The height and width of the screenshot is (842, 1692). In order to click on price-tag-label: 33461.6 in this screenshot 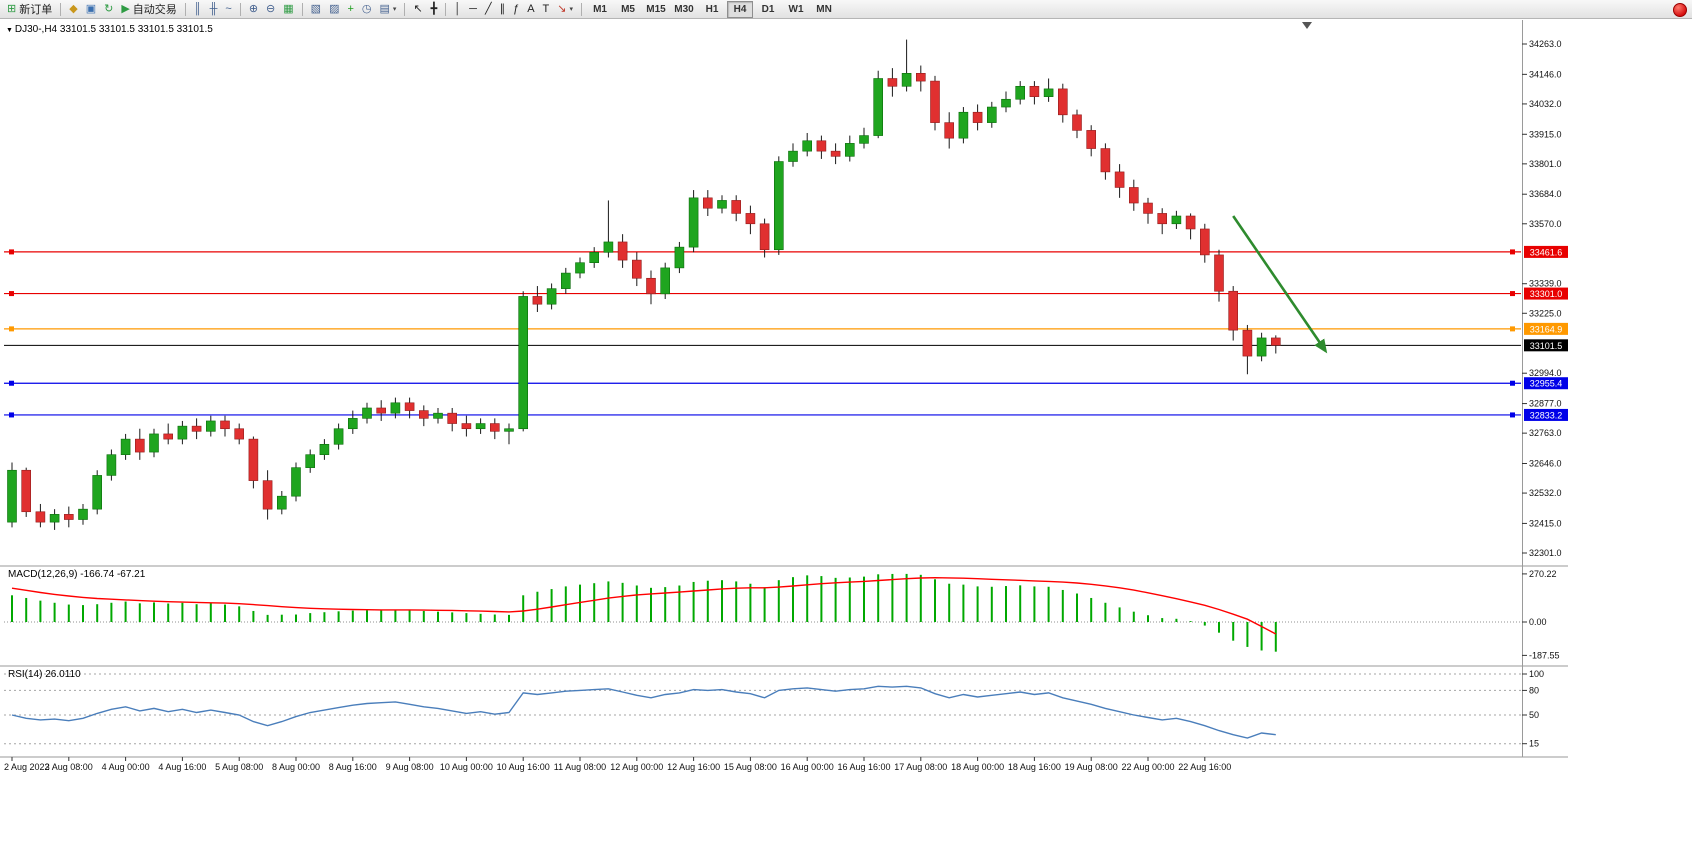, I will do `click(1546, 252)`.